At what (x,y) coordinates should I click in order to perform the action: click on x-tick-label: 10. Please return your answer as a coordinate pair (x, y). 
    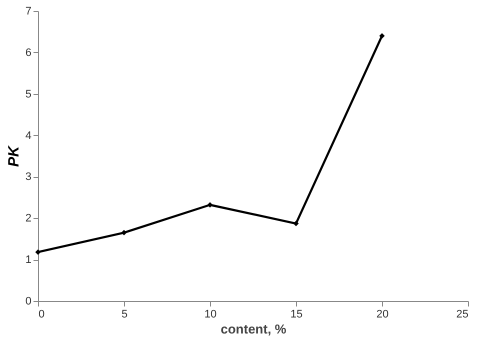
    Looking at the image, I should click on (210, 314).